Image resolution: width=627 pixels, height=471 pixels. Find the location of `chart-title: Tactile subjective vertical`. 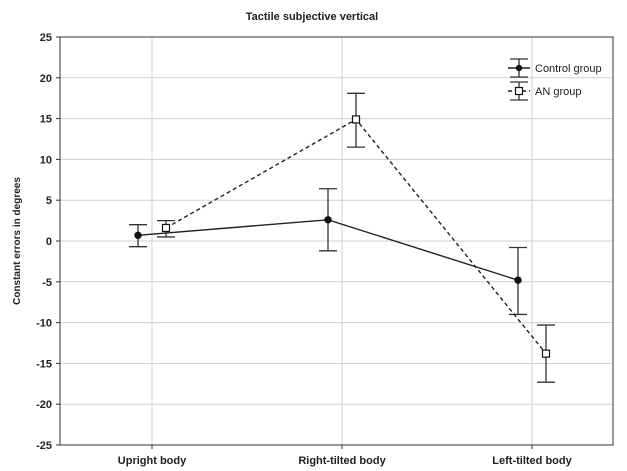

chart-title: Tactile subjective vertical is located at coordinates (312, 17).